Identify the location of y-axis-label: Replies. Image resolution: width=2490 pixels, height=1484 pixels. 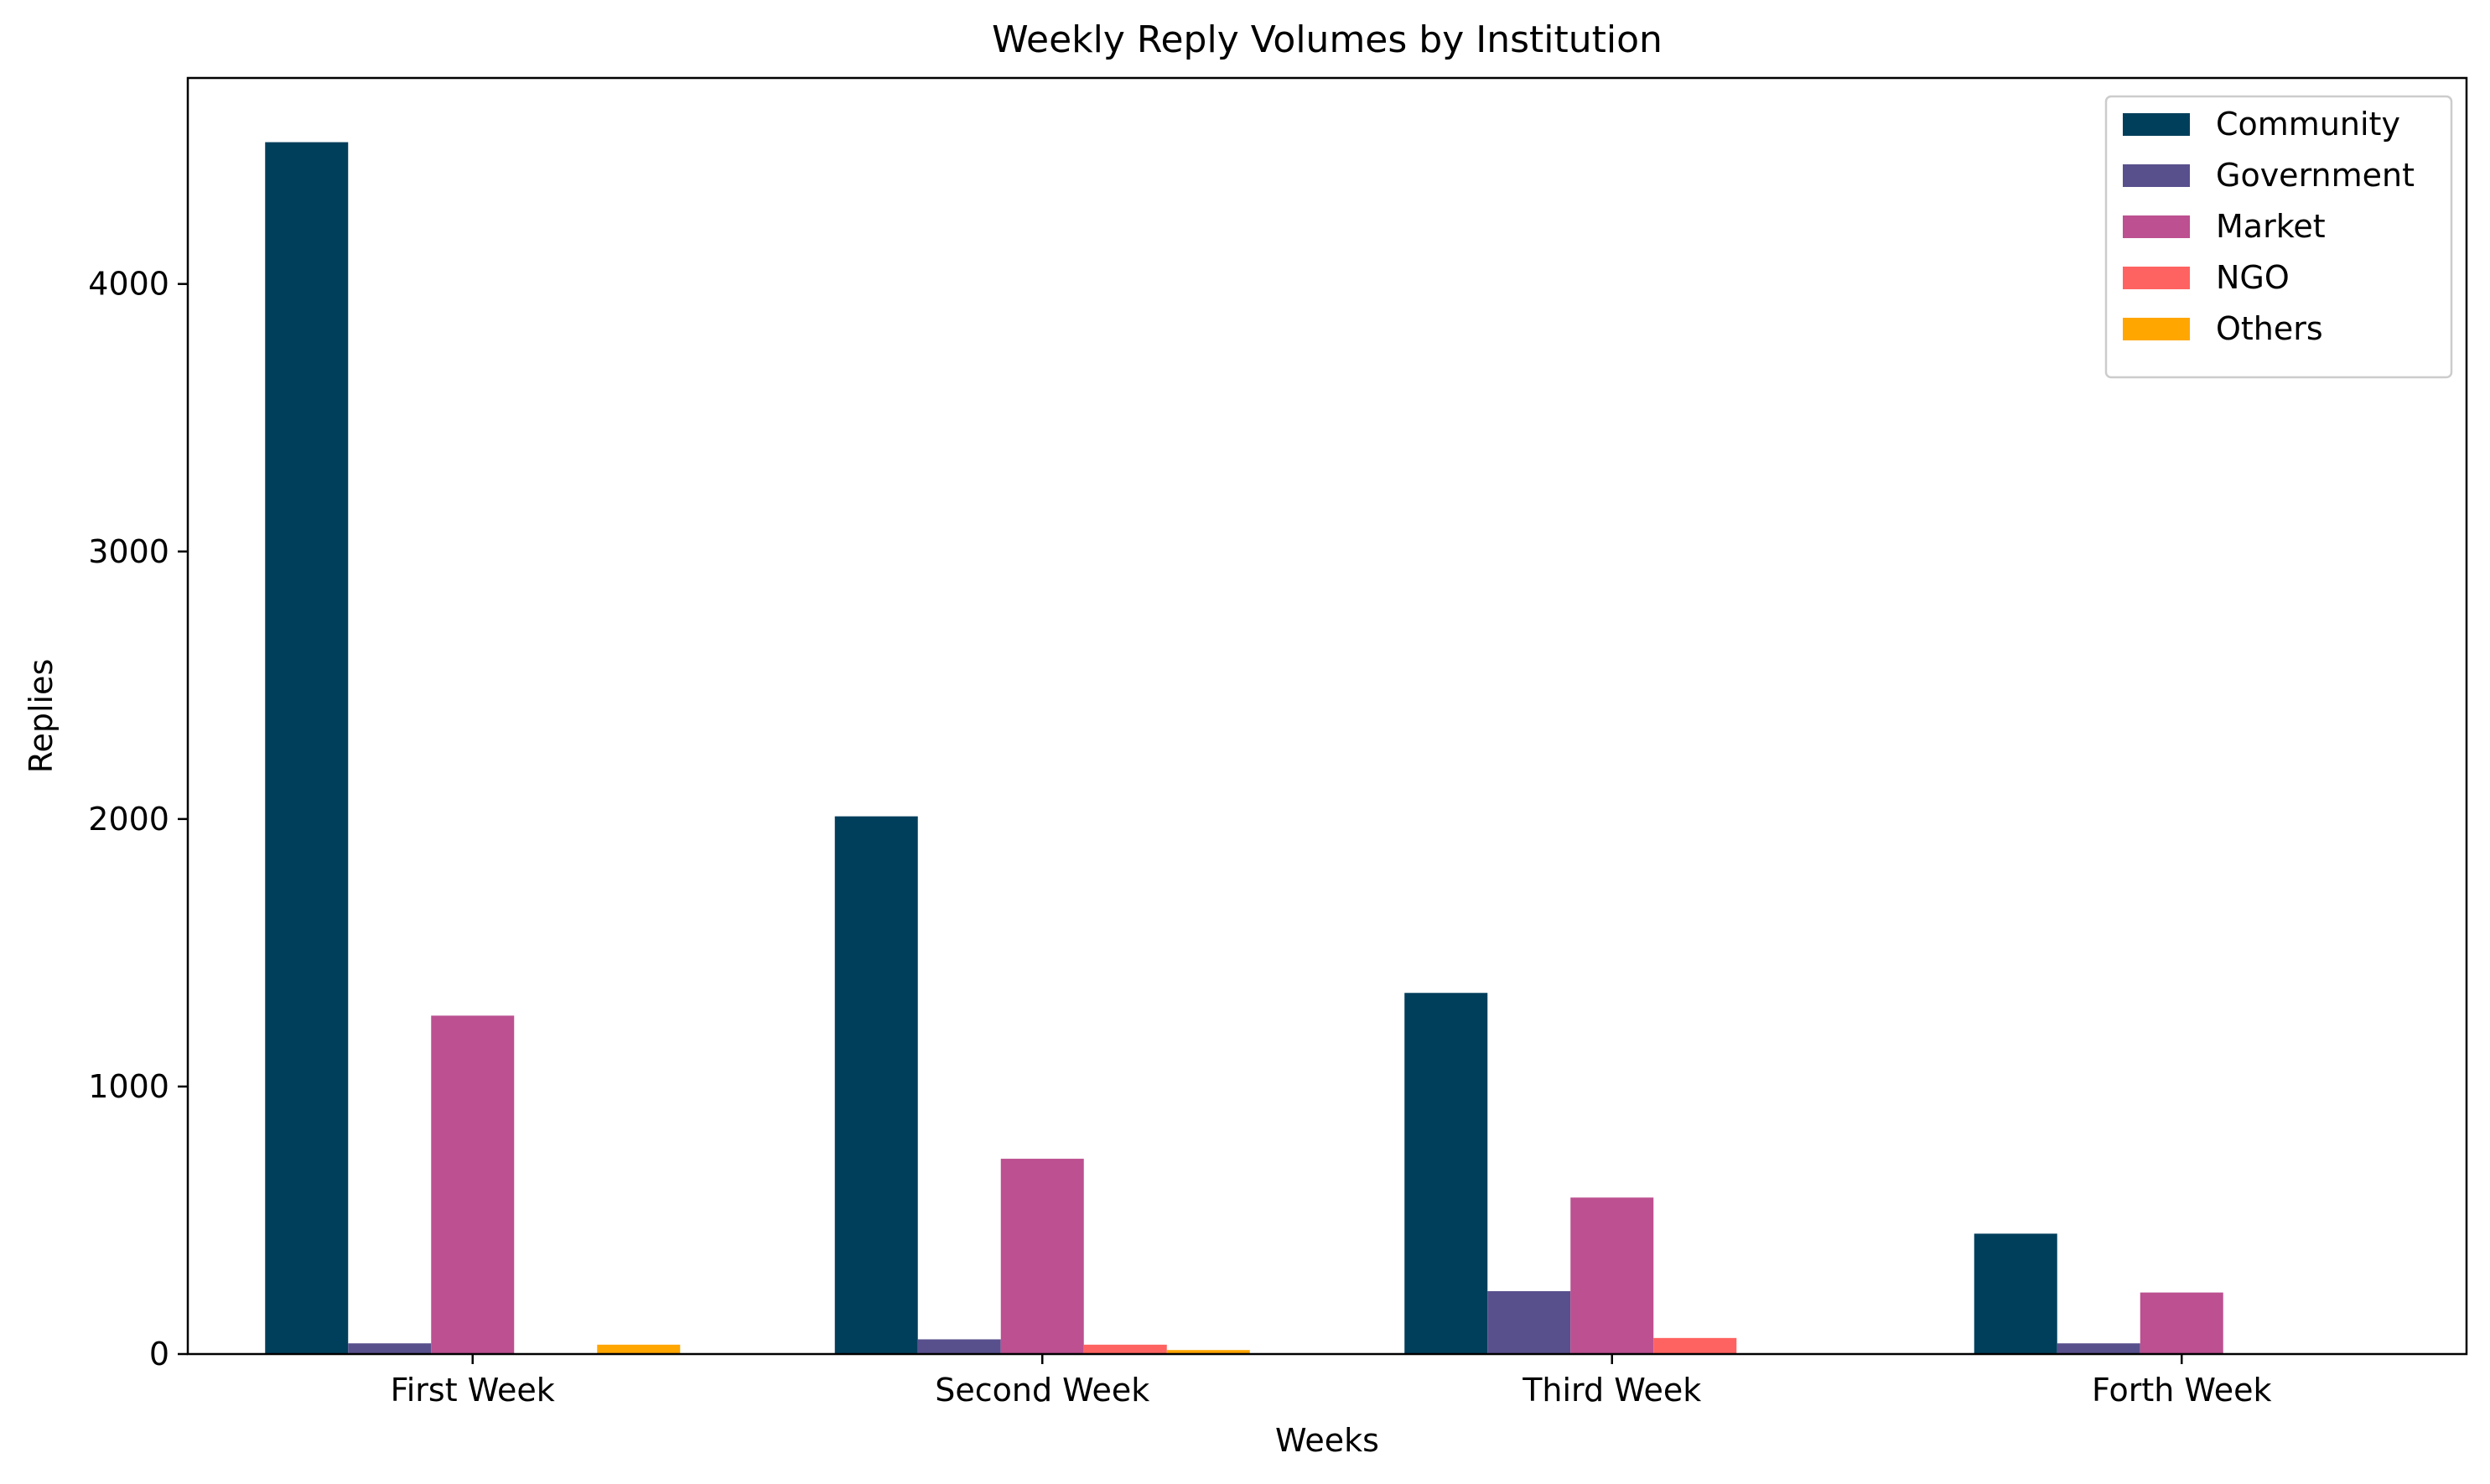
(41, 716).